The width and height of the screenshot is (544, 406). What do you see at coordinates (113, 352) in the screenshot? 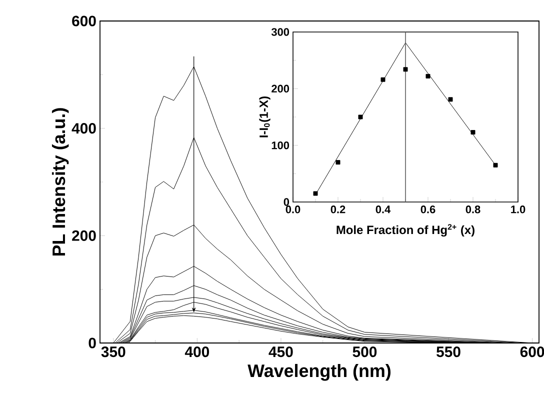
I see `x-tick-label: 350` at bounding box center [113, 352].